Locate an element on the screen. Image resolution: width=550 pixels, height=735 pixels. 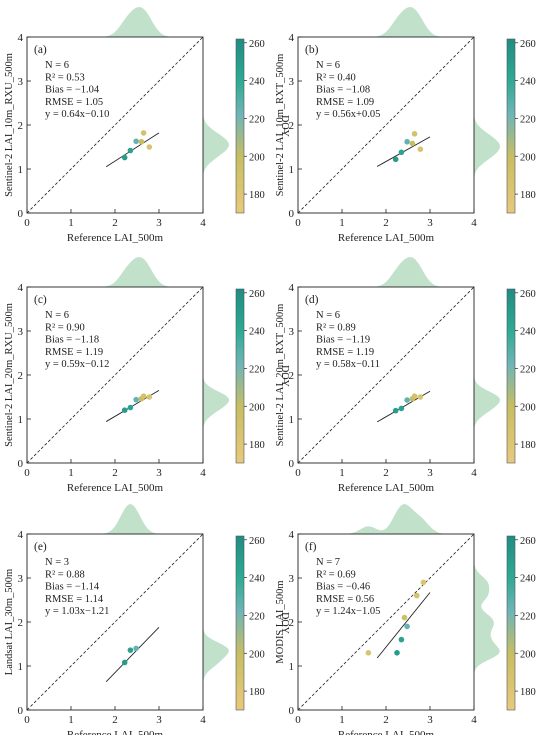
stat-line: RMSE = 0.56 is located at coordinates (345, 599).